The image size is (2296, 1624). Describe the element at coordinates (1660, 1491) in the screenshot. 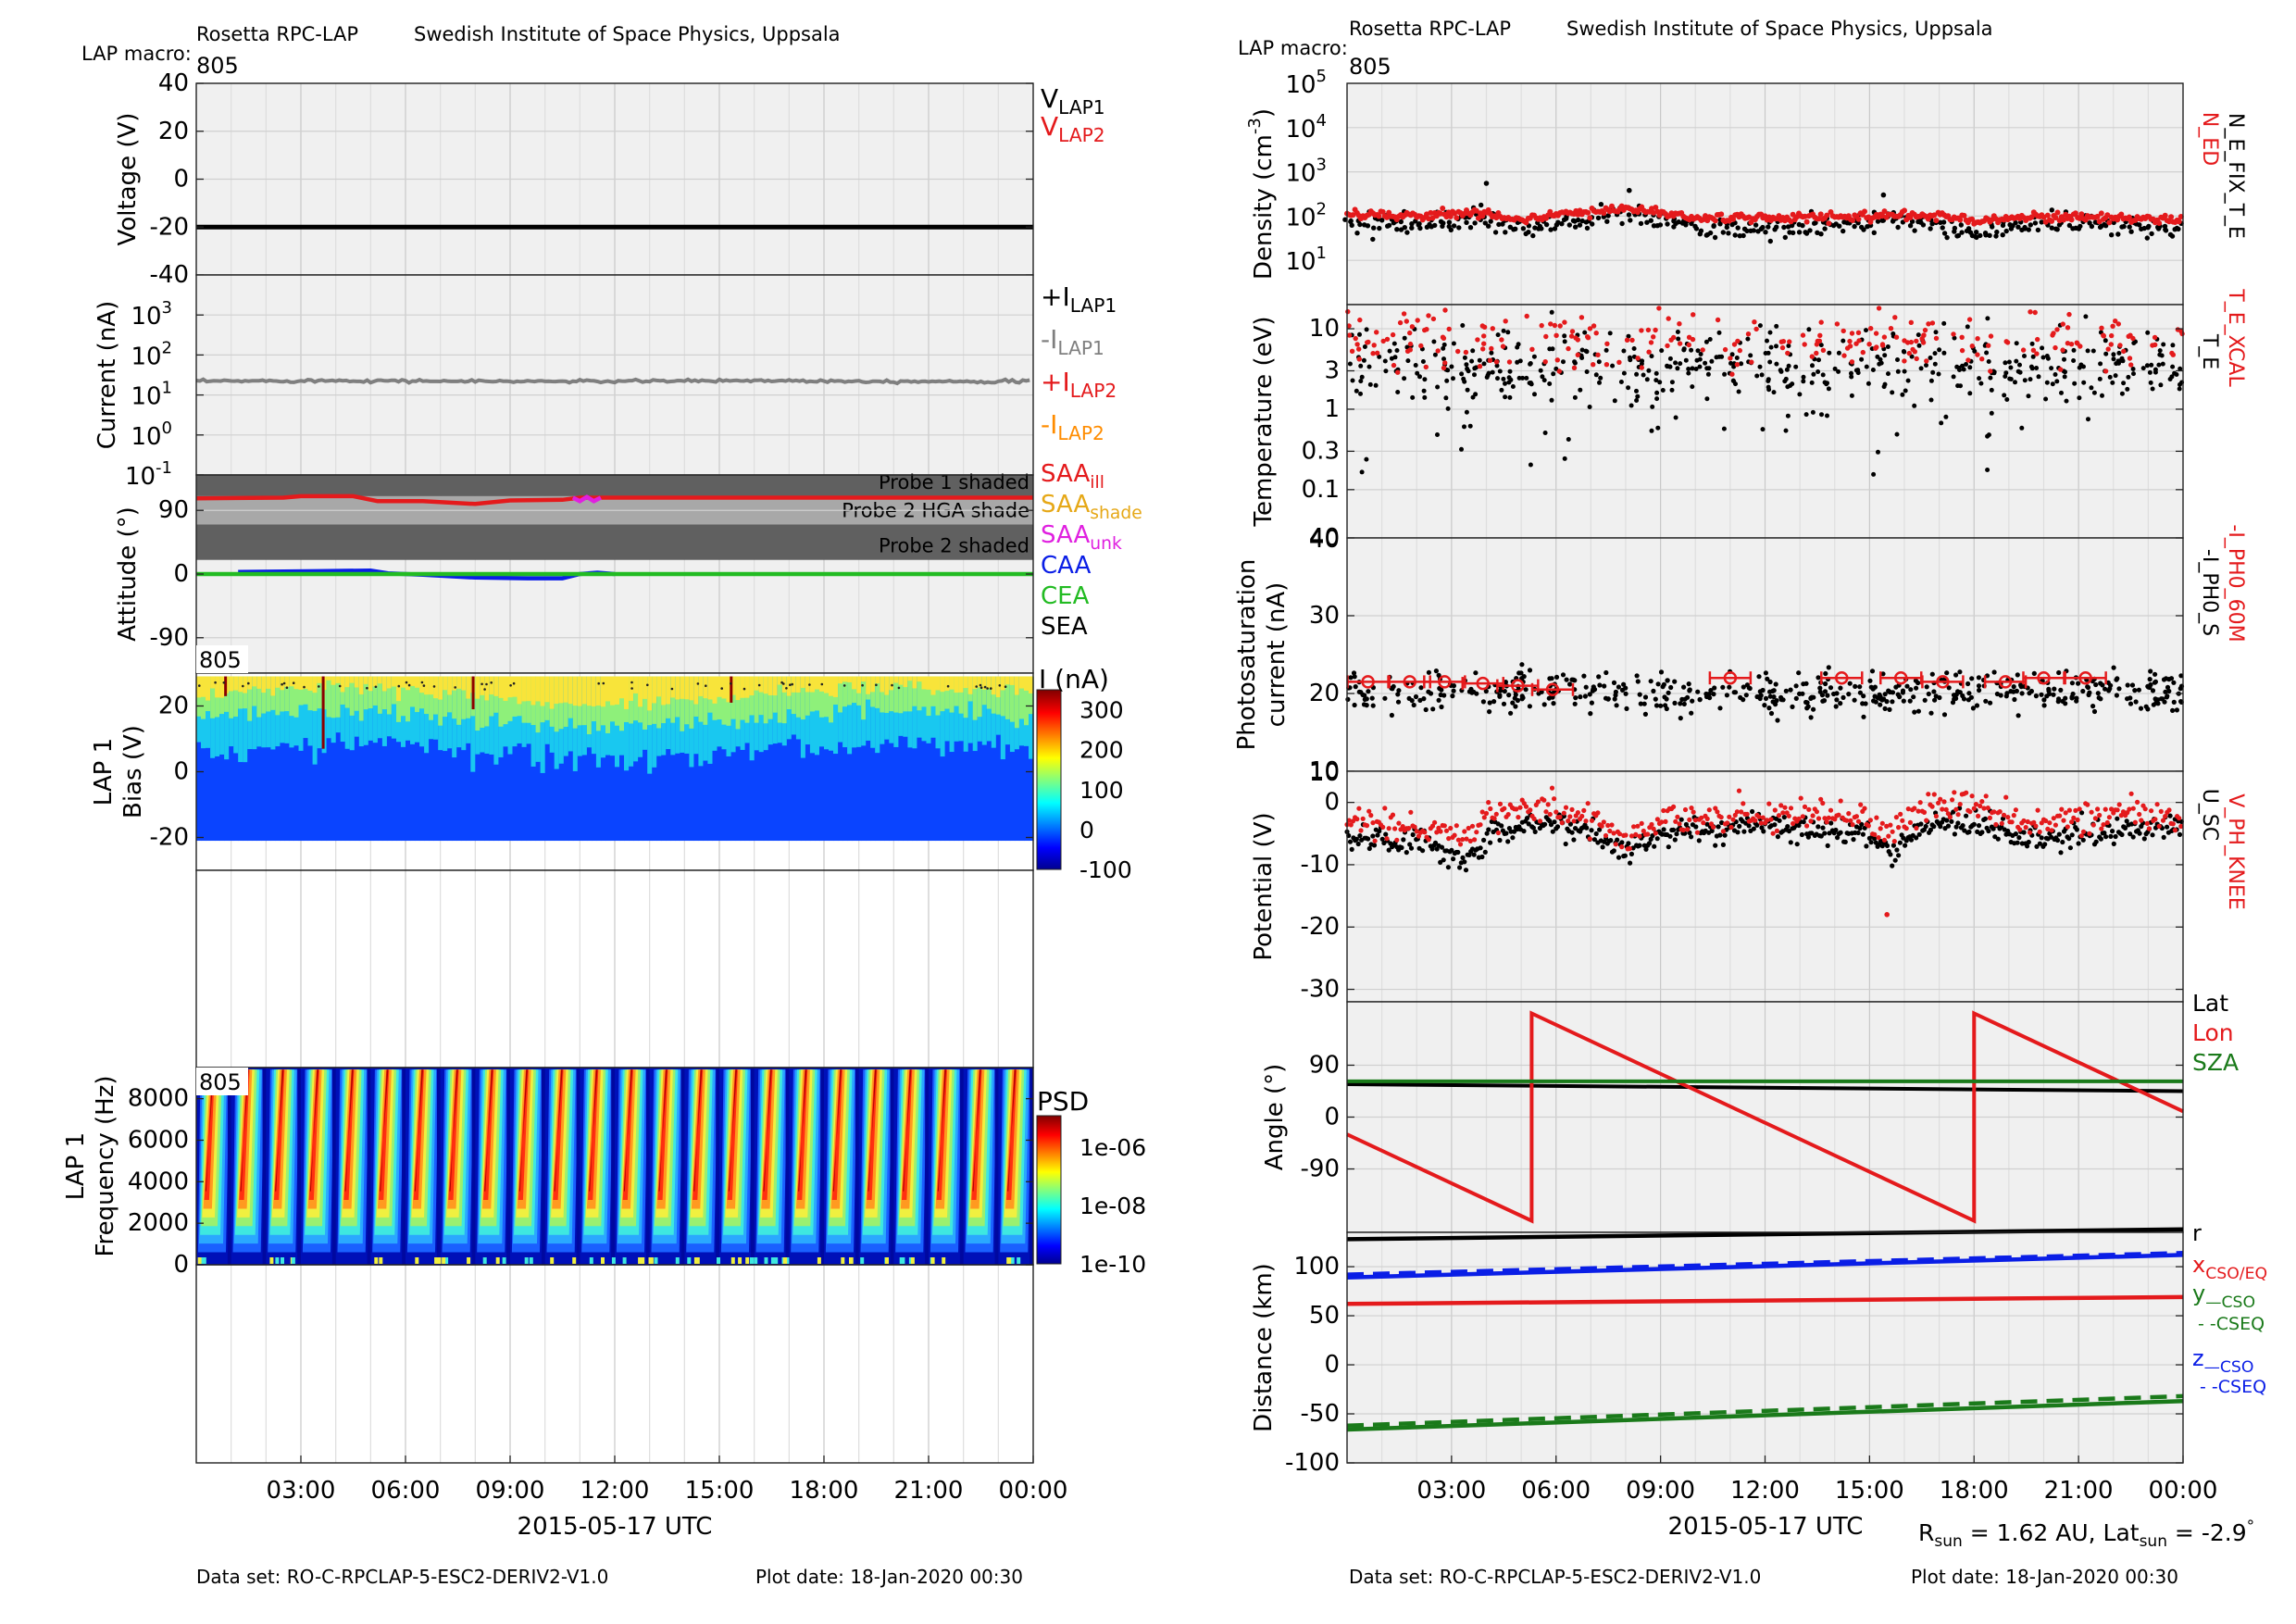

I see `time-tick-label: 09:00` at that location.